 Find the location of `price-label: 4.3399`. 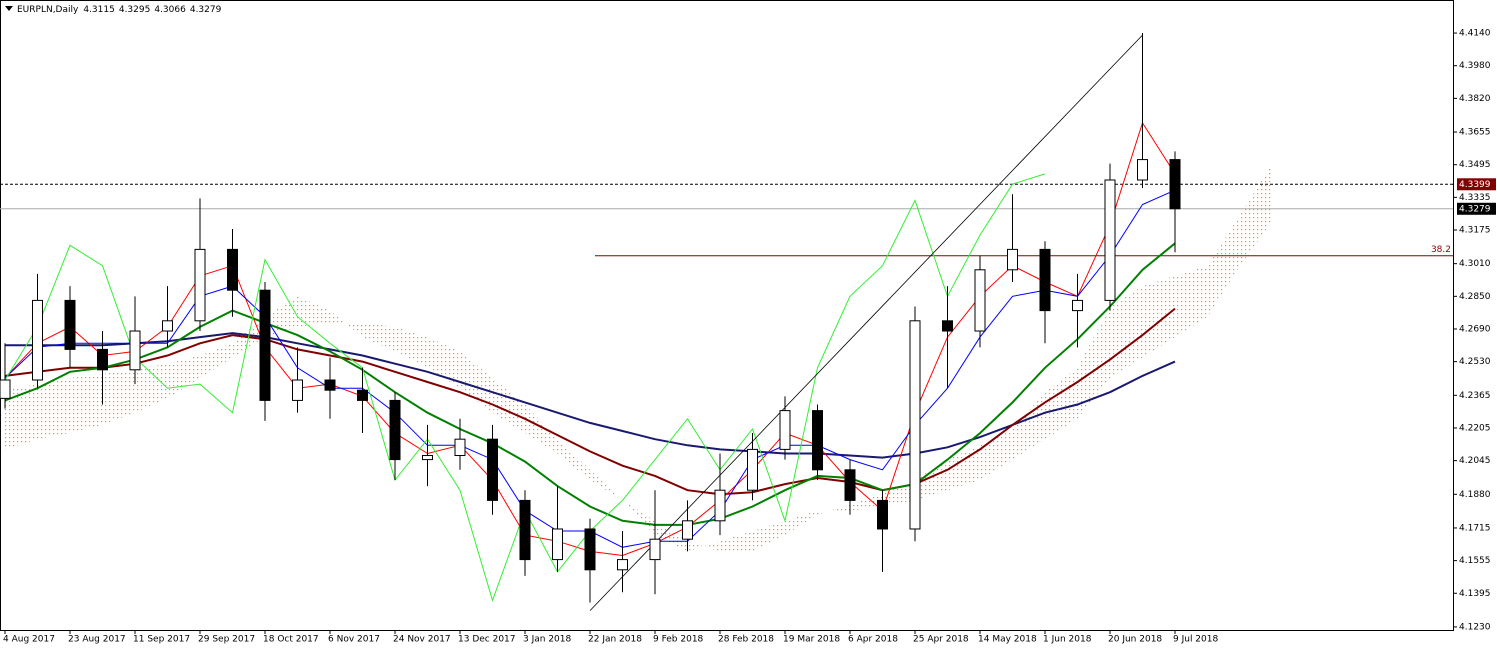

price-label: 4.3399 is located at coordinates (1475, 185).